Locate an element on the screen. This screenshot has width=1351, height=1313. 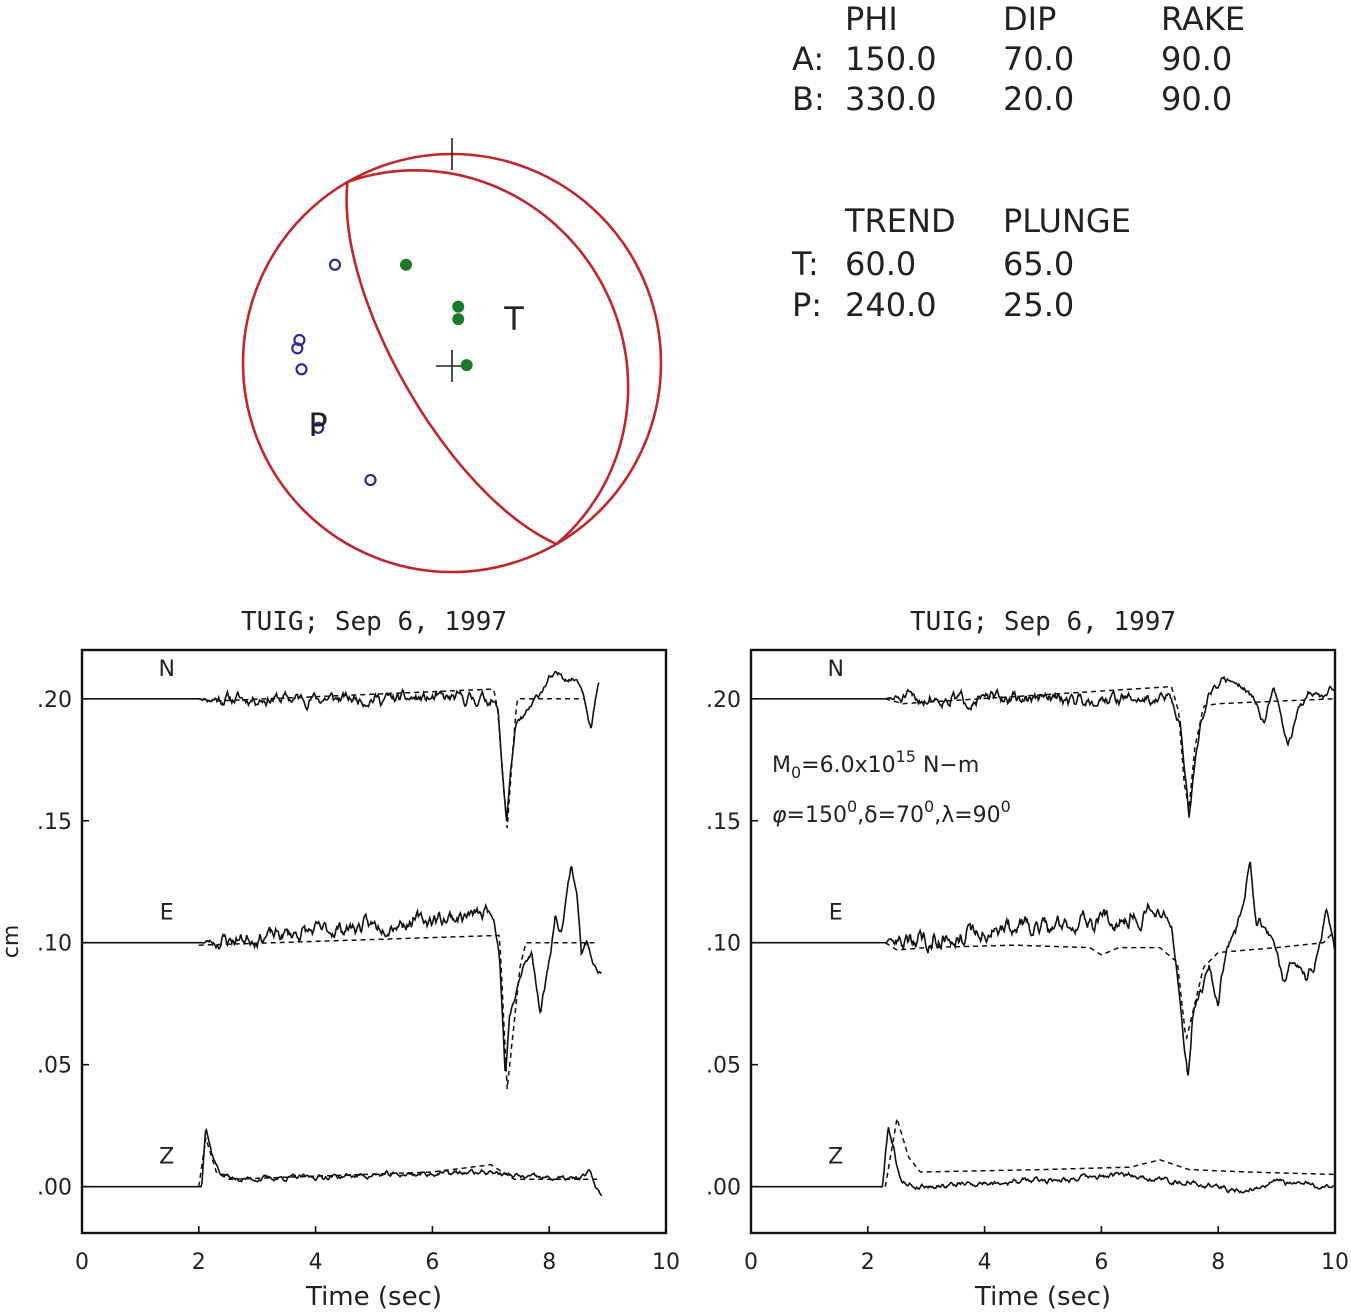
header-plunge: PLUNGE is located at coordinates (1067, 221).